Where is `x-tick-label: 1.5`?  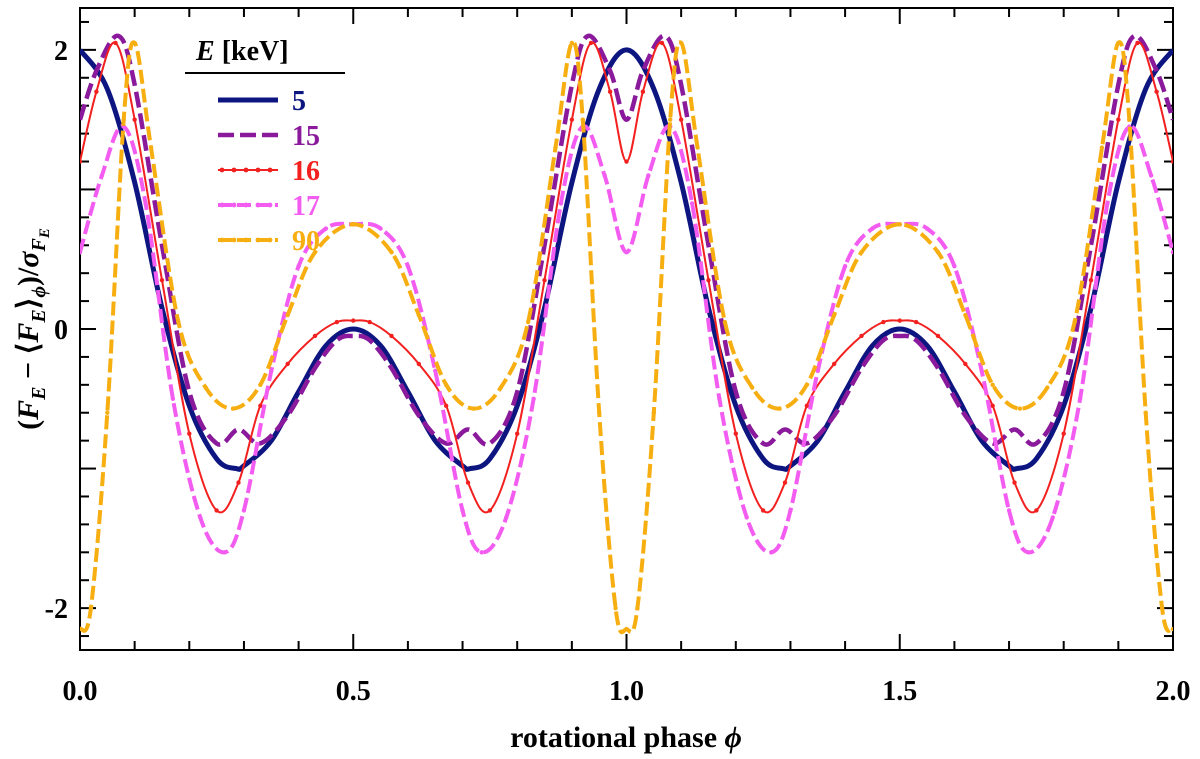 x-tick-label: 1.5 is located at coordinates (899, 691).